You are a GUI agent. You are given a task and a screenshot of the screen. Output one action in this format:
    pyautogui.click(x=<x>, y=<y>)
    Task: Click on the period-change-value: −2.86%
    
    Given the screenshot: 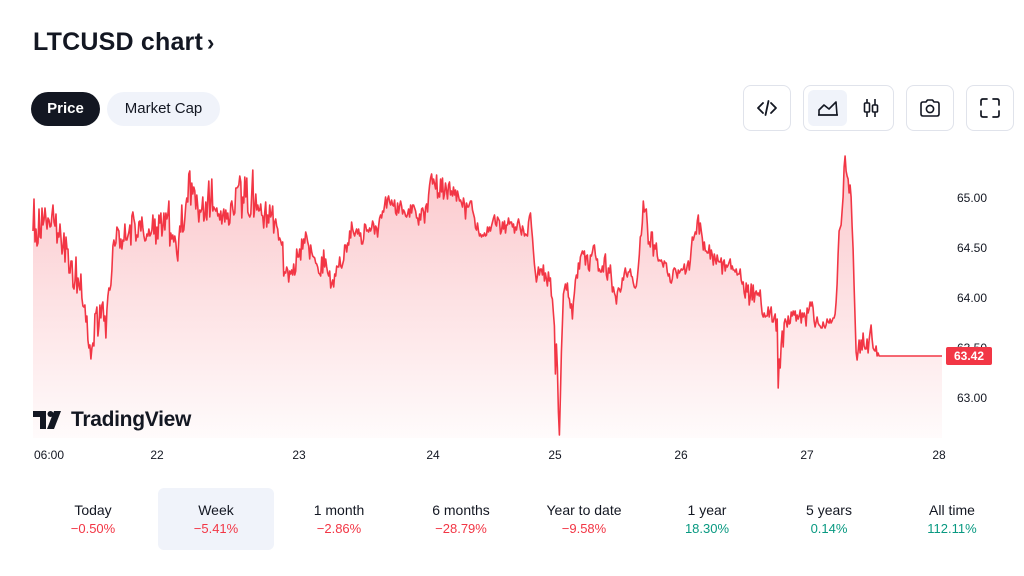 What is the action you would take?
    pyautogui.click(x=339, y=528)
    